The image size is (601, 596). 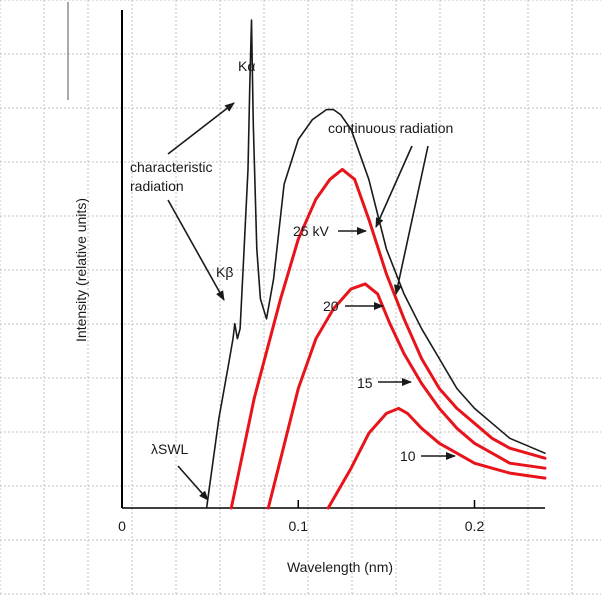 What do you see at coordinates (311, 231) in the screenshot?
I see `label-25kv: 25 kV` at bounding box center [311, 231].